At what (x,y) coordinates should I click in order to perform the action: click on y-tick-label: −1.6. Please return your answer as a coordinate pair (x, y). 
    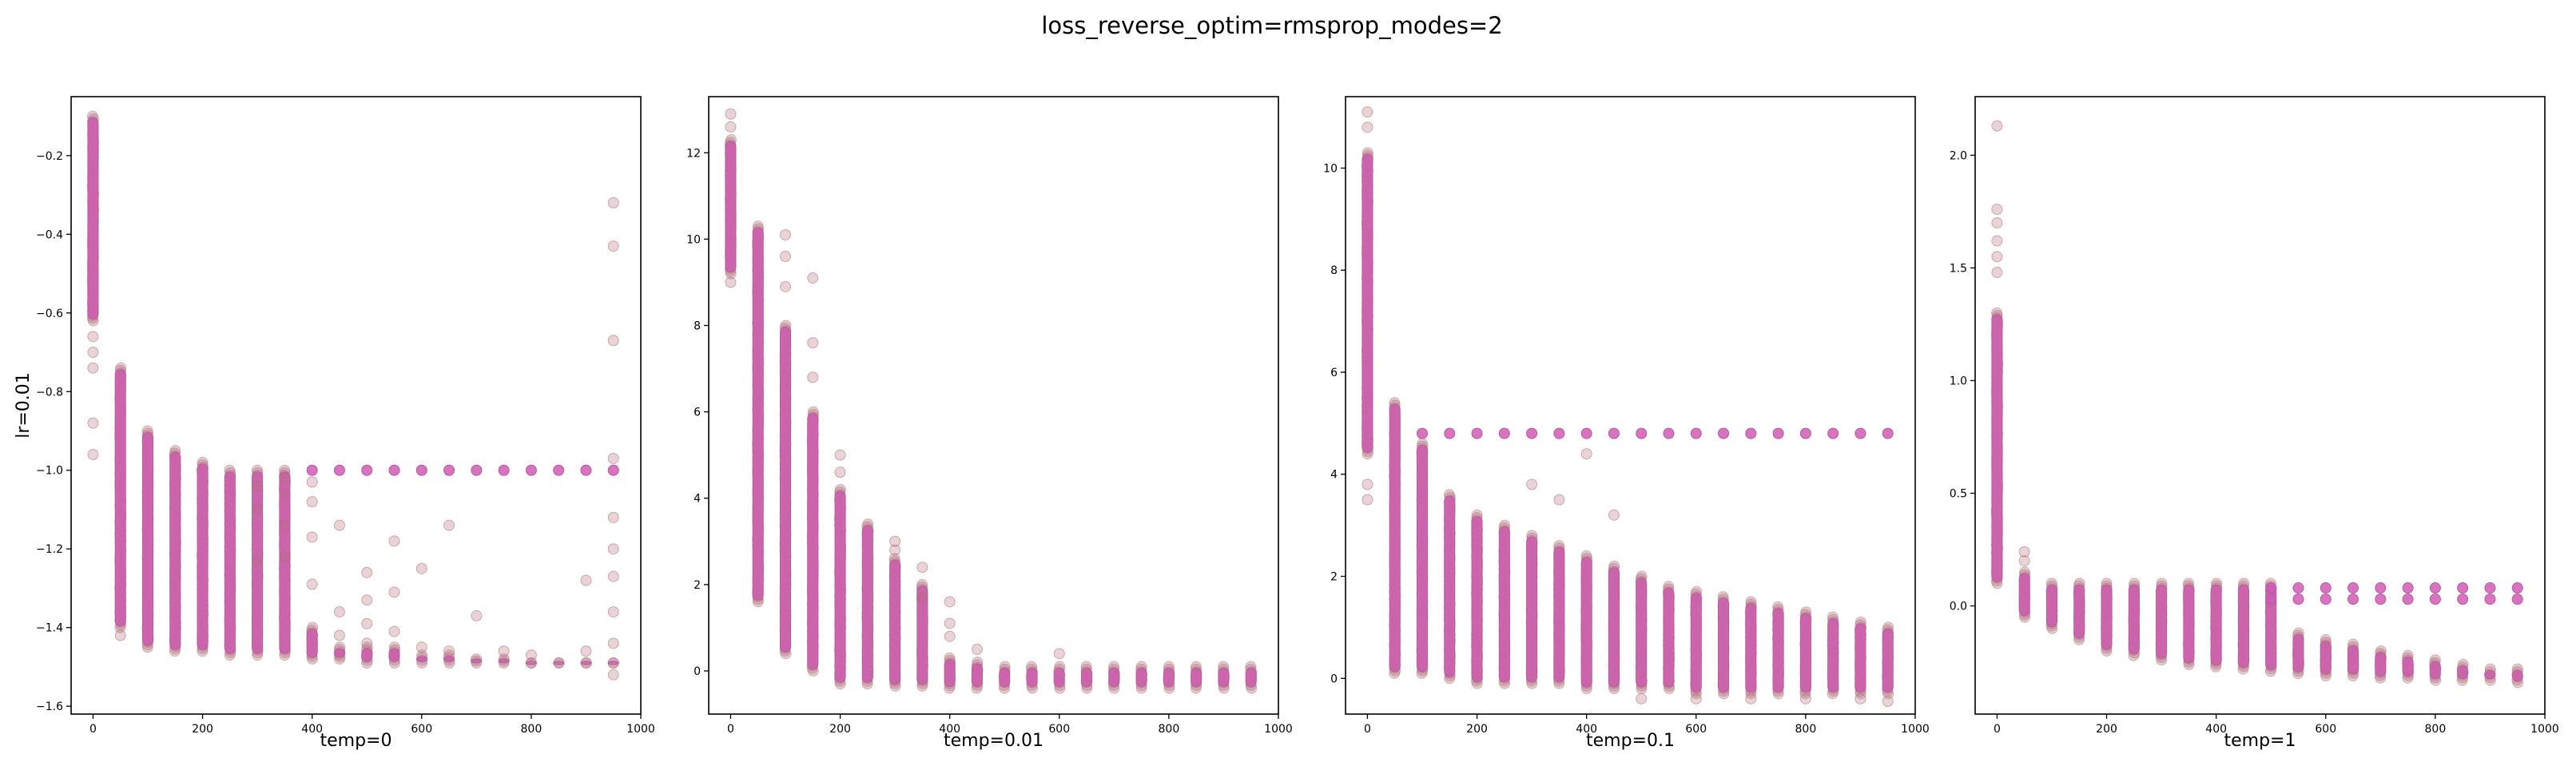
    Looking at the image, I should click on (49, 707).